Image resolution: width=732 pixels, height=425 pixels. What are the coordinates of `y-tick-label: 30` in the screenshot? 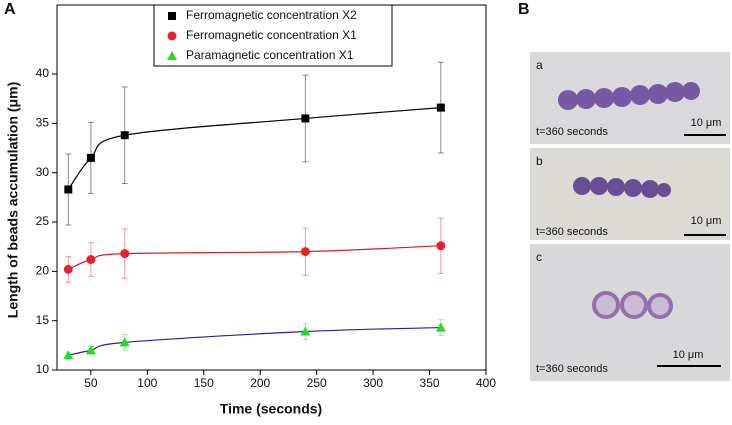 It's located at (43, 172).